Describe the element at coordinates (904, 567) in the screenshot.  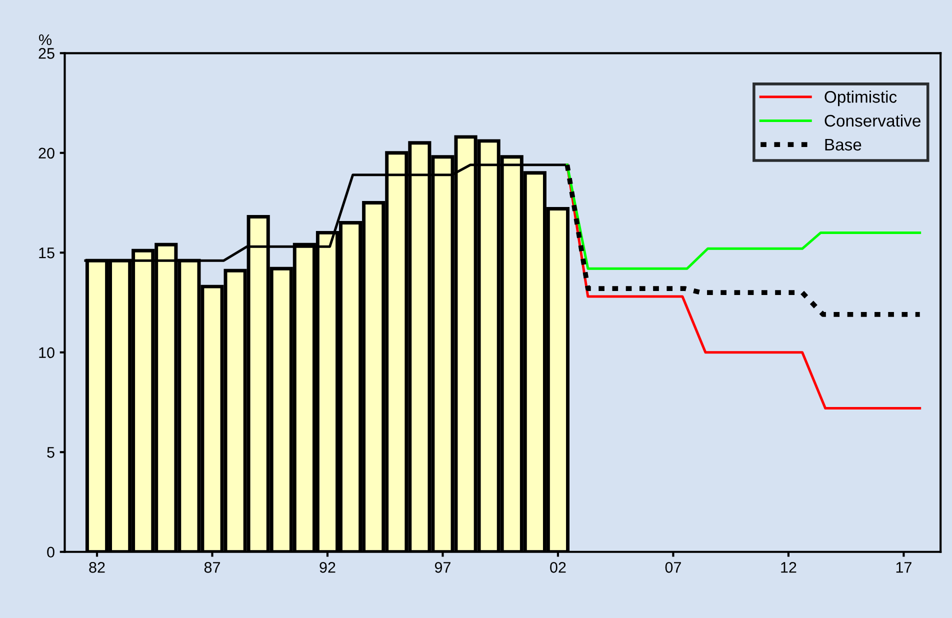
I see `x-tick-label: 17` at that location.